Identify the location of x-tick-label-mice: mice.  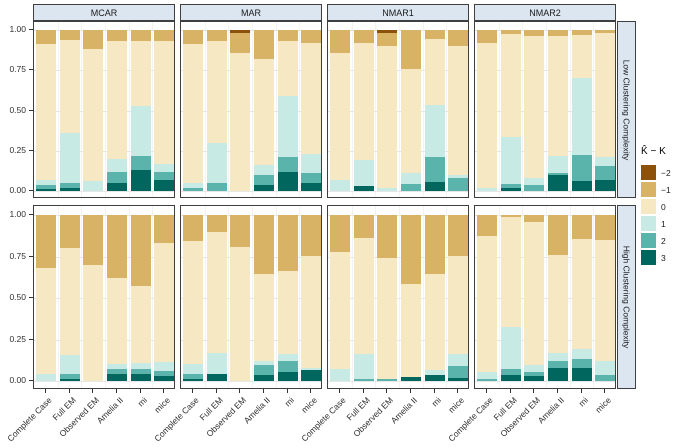
(309, 405).